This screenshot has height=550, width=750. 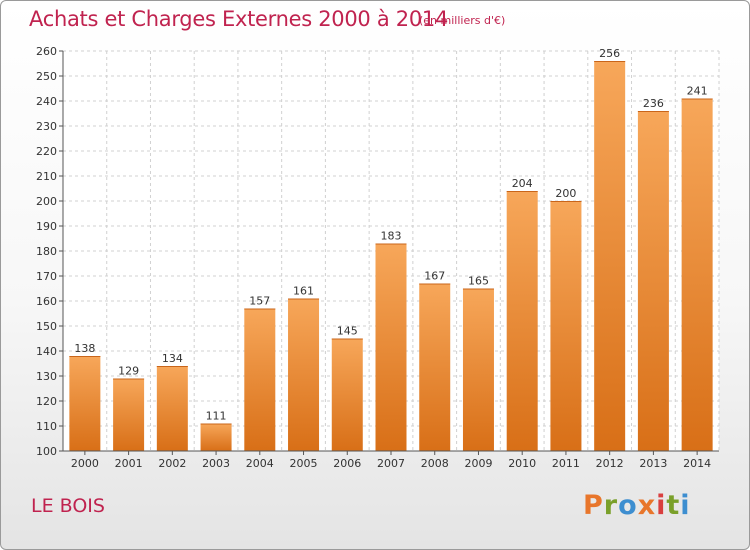 I want to click on bar-2007, so click(x=391, y=347).